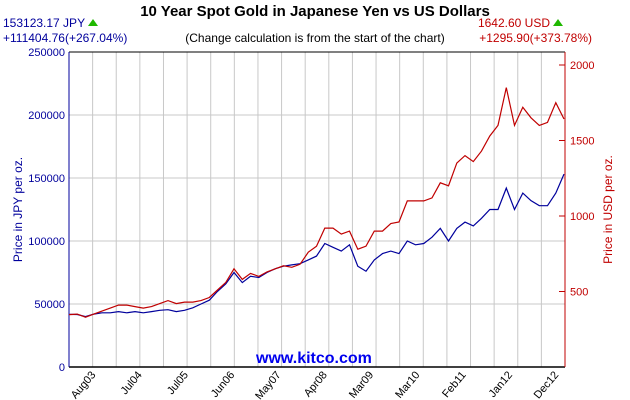 This screenshot has width=630, height=400. I want to click on x-tick-label: Mar09, so click(361, 384).